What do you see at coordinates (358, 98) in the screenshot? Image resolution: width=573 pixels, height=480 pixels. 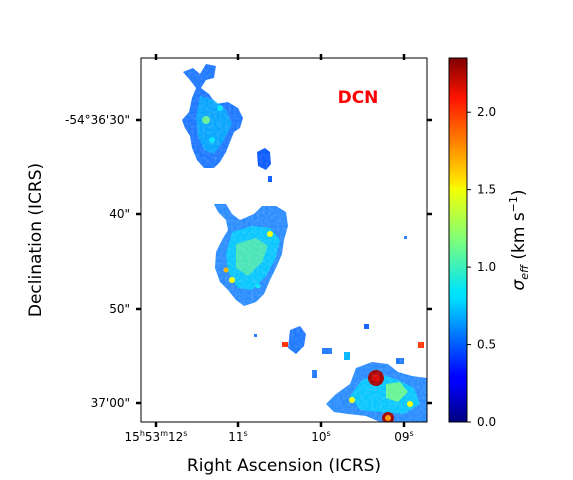 I see `molecule-label: DCN` at bounding box center [358, 98].